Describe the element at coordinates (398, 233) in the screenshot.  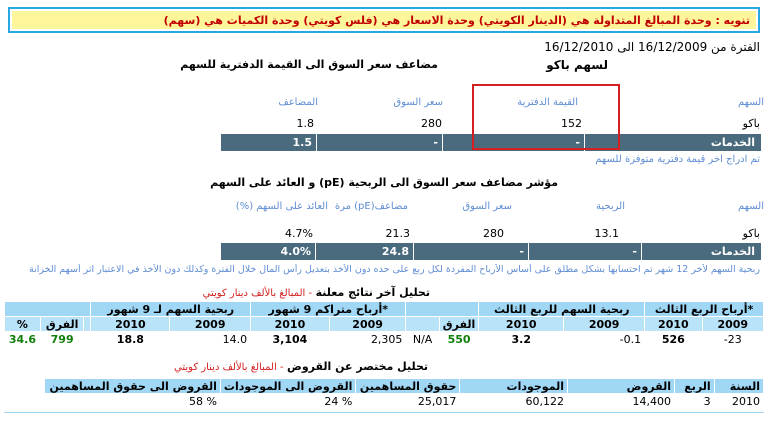
I see `s2-row-pe: 21.3` at that location.